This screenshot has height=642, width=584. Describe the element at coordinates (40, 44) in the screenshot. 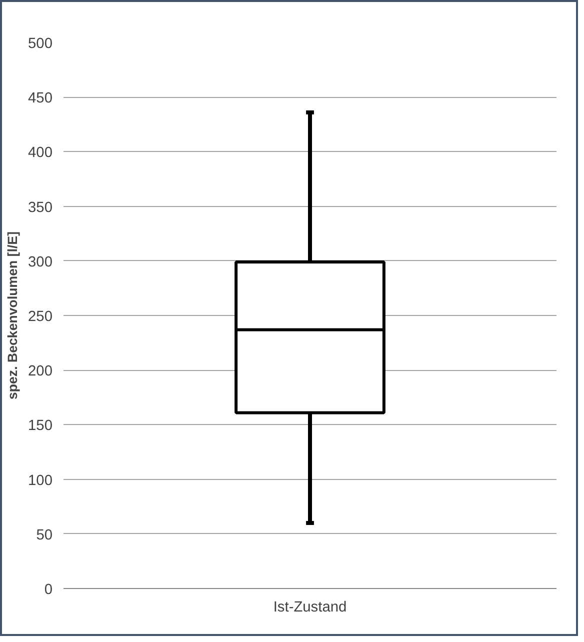

I see `y-tick-label: 500` at that location.